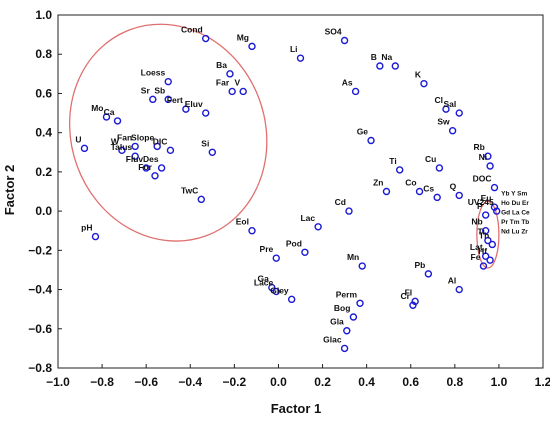  I want to click on data-point-sal: Sal, so click(453, 108).